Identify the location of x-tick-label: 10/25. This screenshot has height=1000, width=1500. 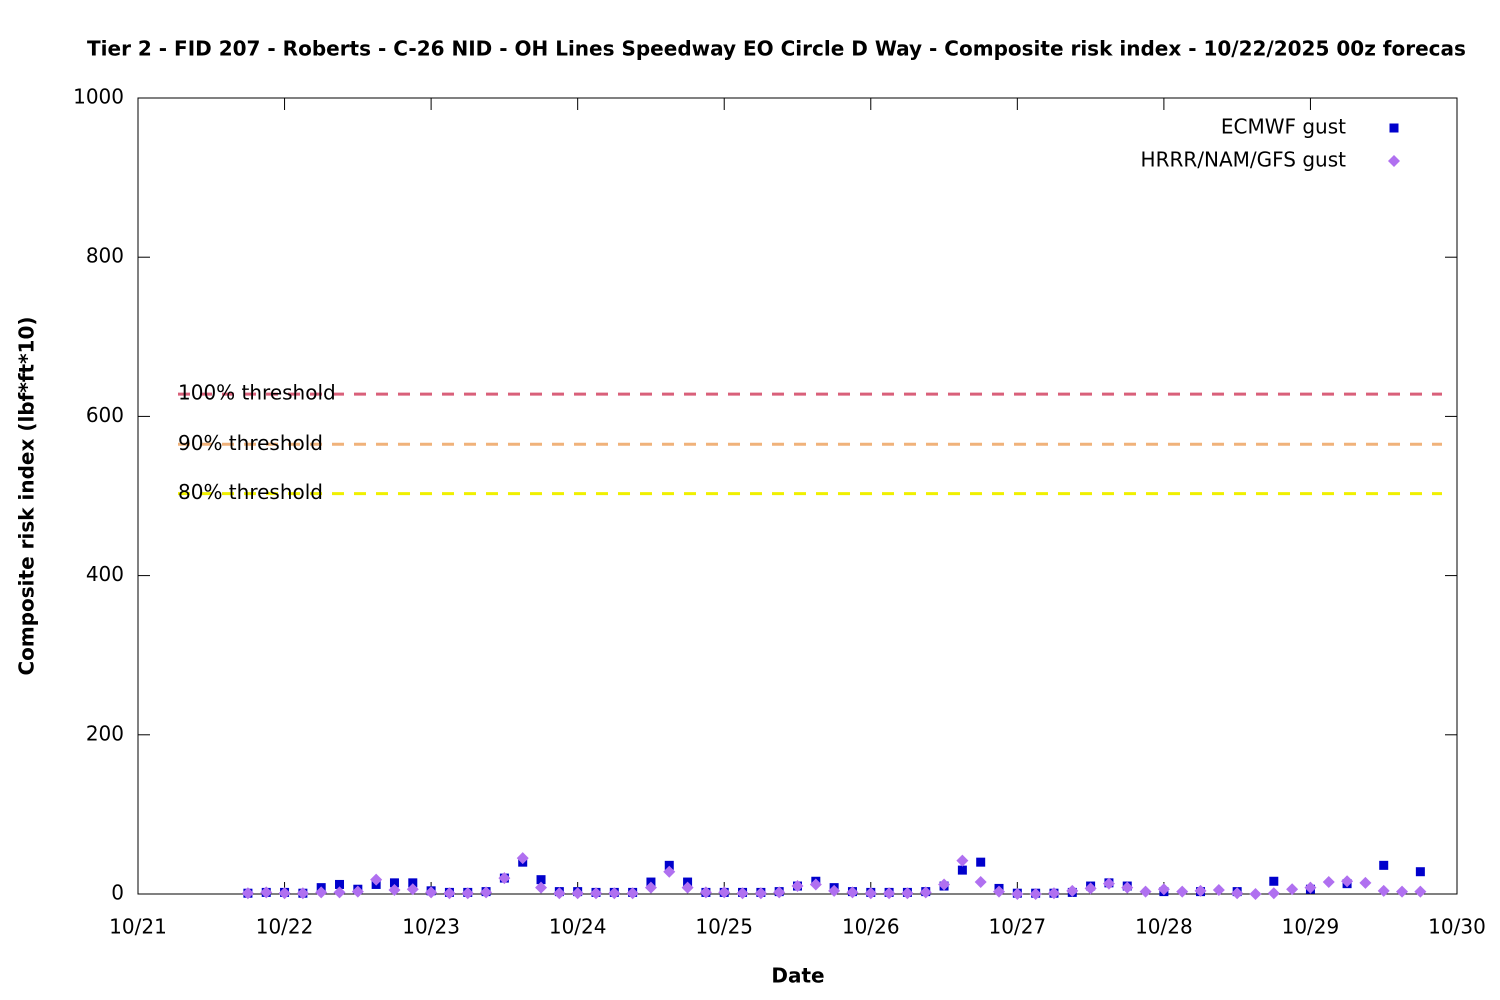
(724, 927).